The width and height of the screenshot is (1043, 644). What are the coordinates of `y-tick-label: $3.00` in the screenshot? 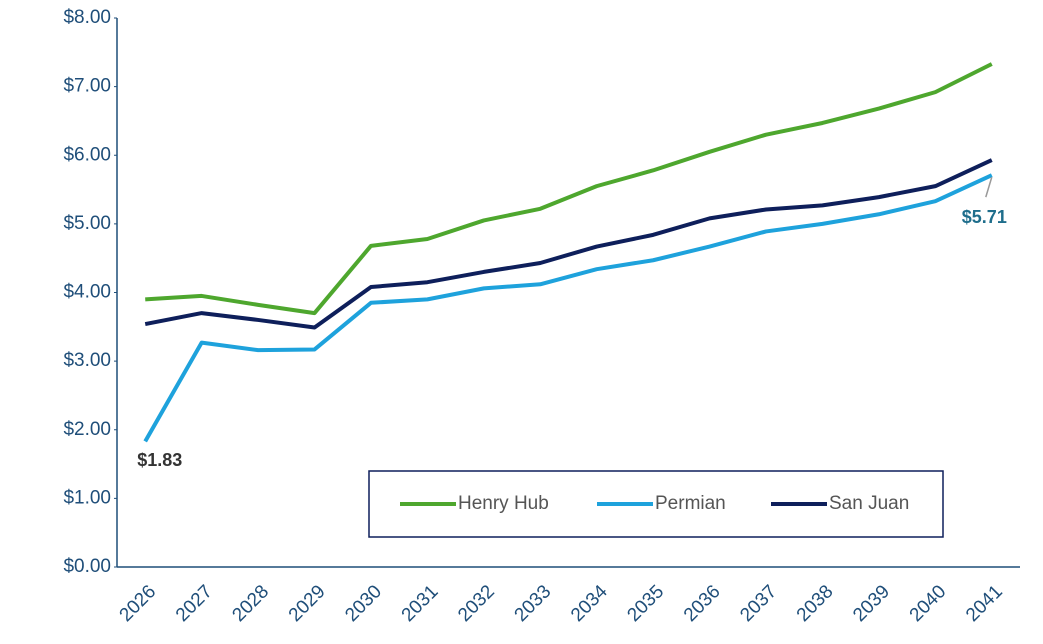 It's located at (87, 360).